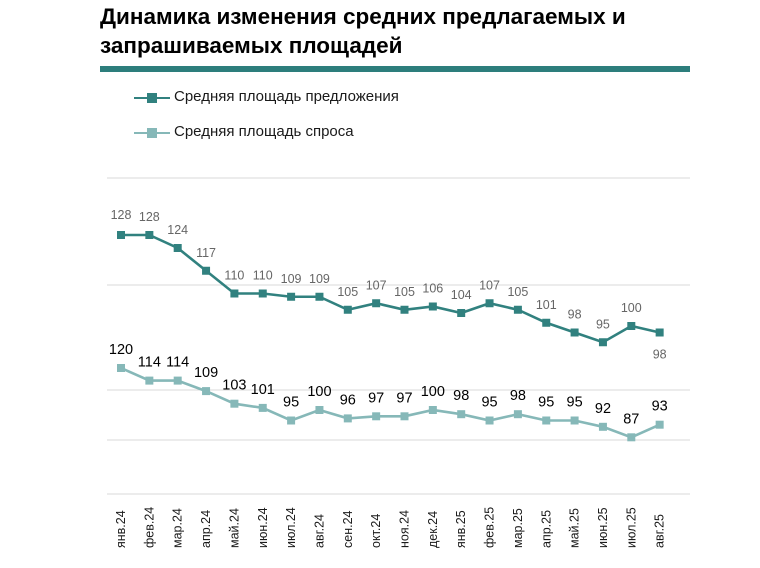 Image resolution: width=760 pixels, height=568 pixels. I want to click on data-label-offer: 100, so click(631, 308).